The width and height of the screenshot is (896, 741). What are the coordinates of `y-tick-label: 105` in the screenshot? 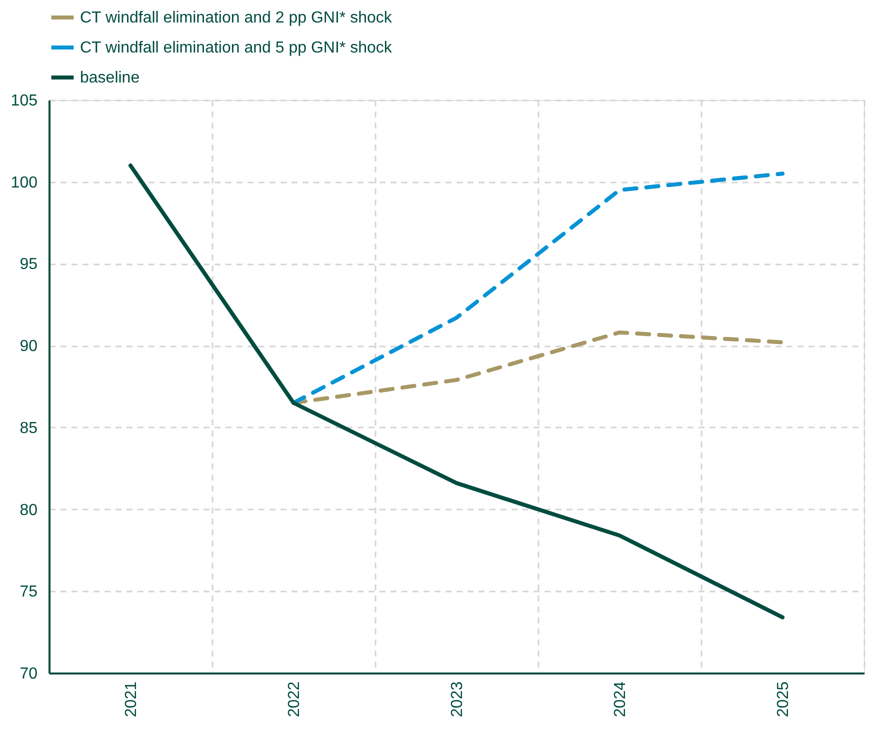 It's located at (24, 101).